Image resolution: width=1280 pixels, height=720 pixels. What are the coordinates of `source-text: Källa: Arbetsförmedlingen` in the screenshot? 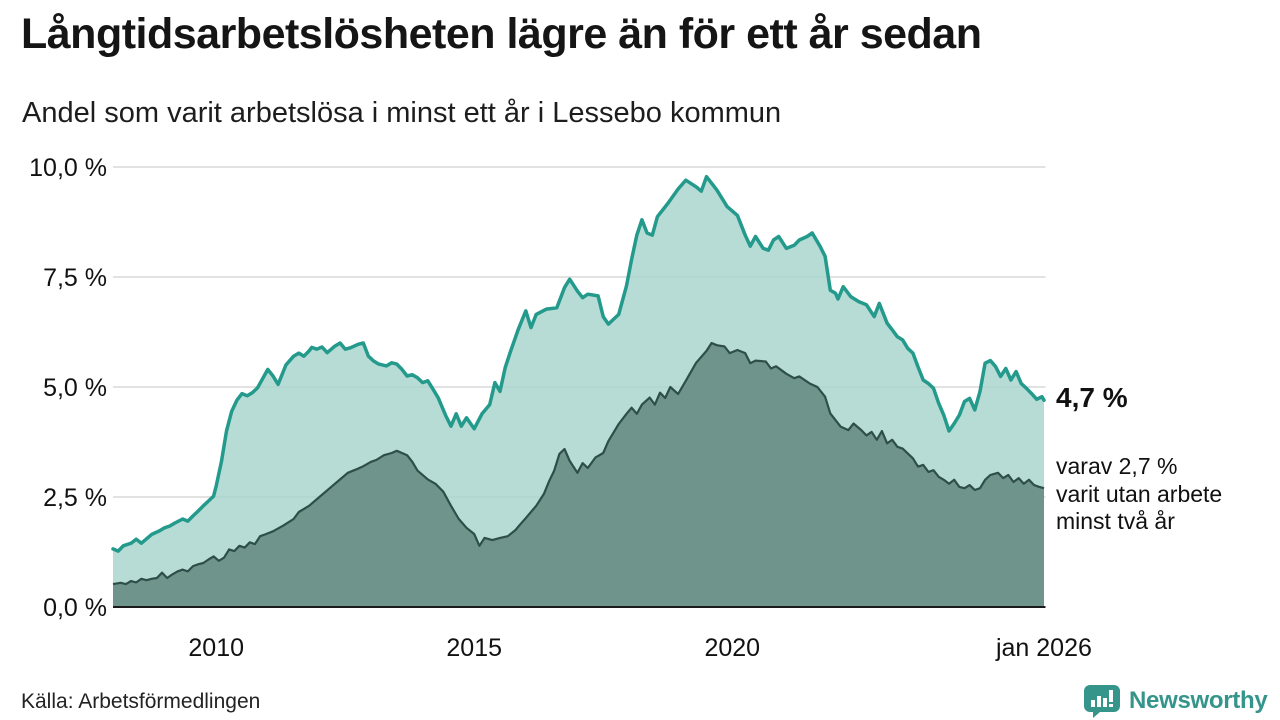 It's located at (141, 701).